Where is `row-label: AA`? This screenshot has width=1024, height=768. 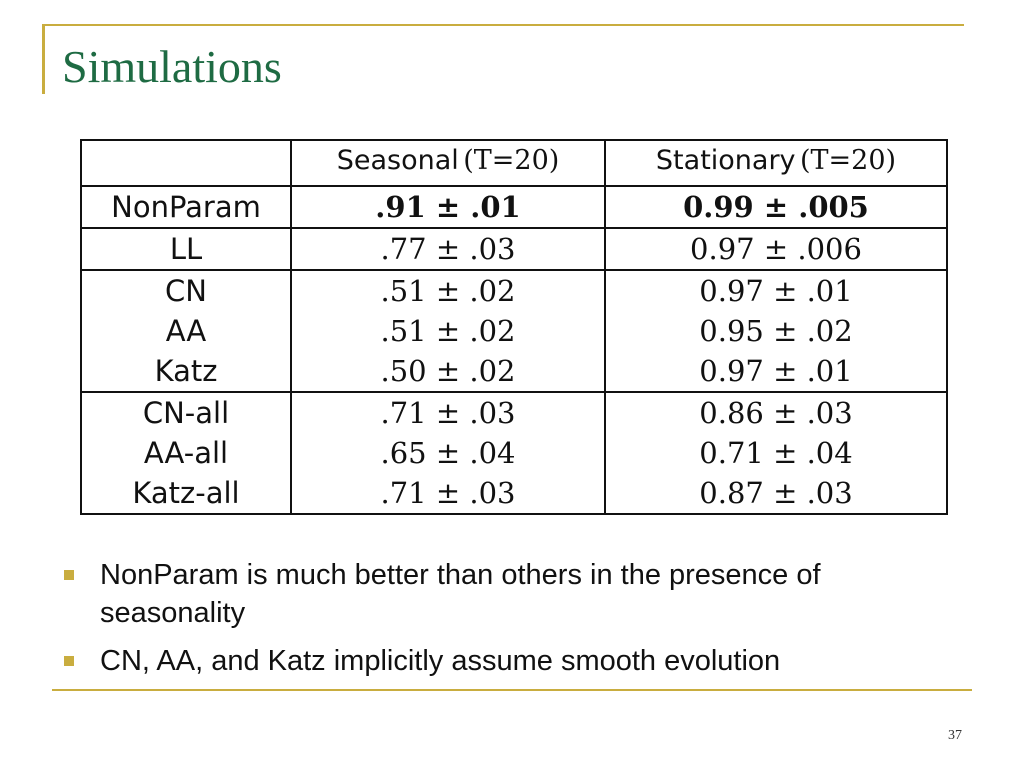 row-label: AA is located at coordinates (186, 331).